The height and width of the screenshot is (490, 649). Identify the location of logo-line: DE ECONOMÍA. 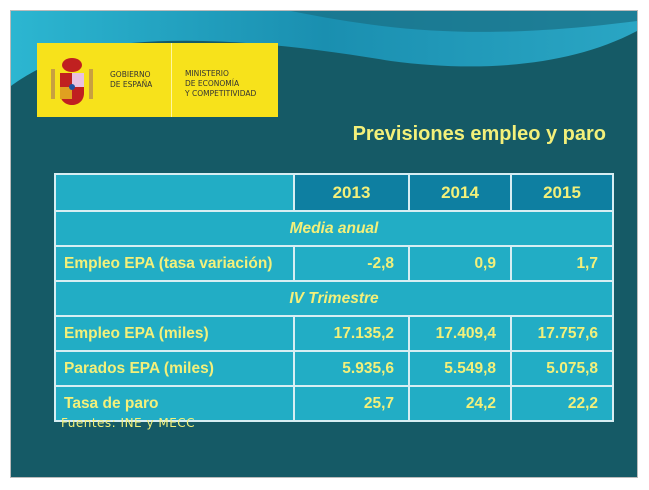
(212, 83).